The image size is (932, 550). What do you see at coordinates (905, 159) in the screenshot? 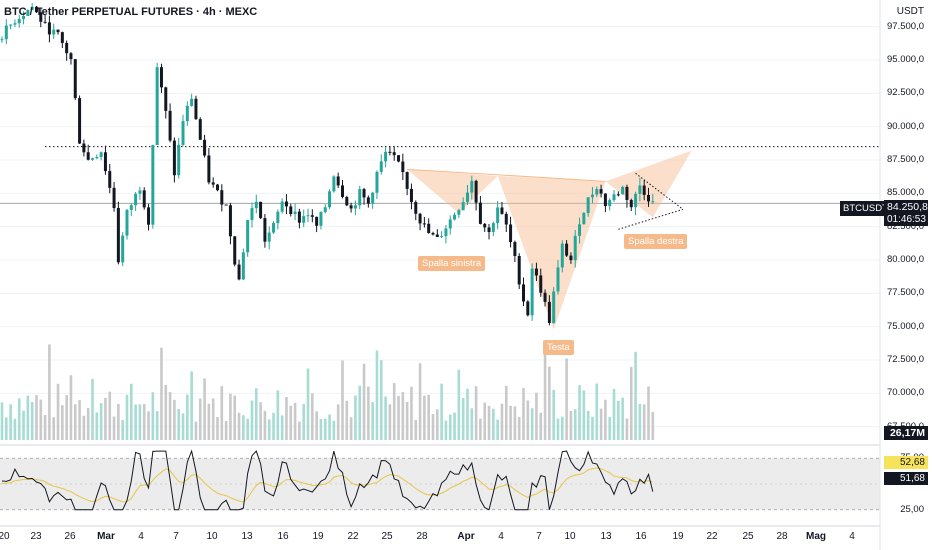
I see `price-tick-label: 87.500,0` at bounding box center [905, 159].